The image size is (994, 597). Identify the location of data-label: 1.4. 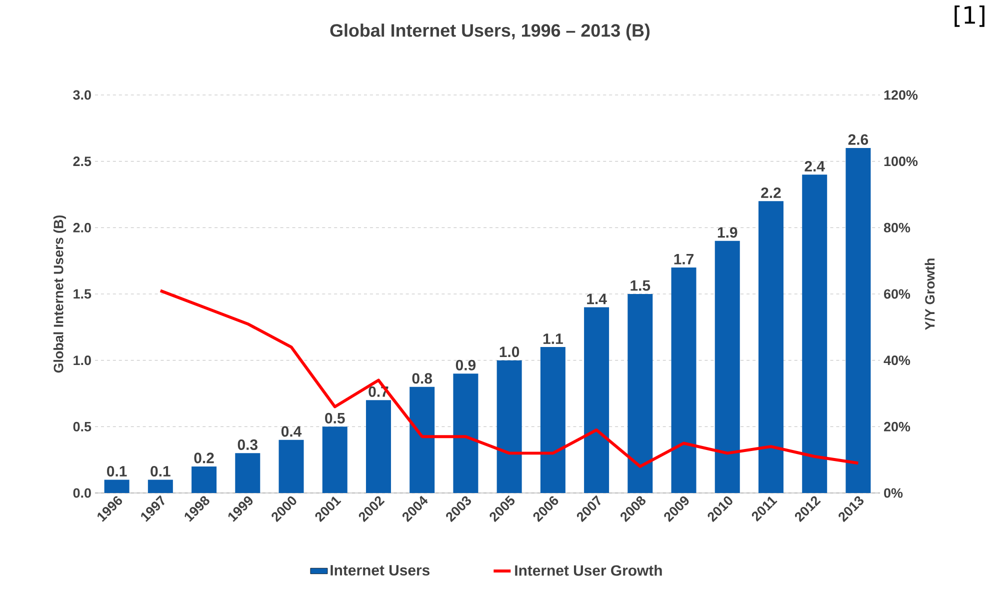
(597, 299).